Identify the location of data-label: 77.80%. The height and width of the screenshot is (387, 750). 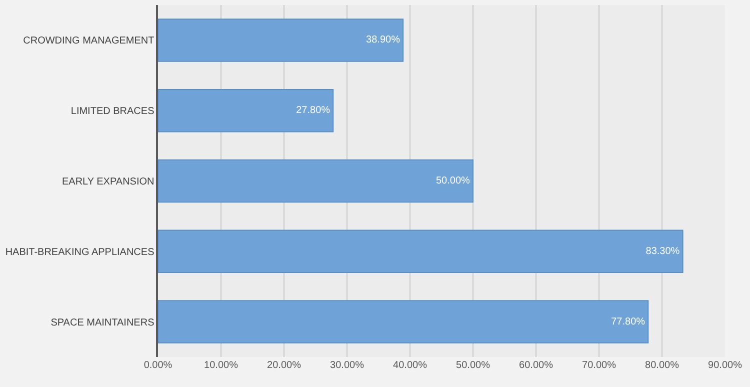
(628, 322).